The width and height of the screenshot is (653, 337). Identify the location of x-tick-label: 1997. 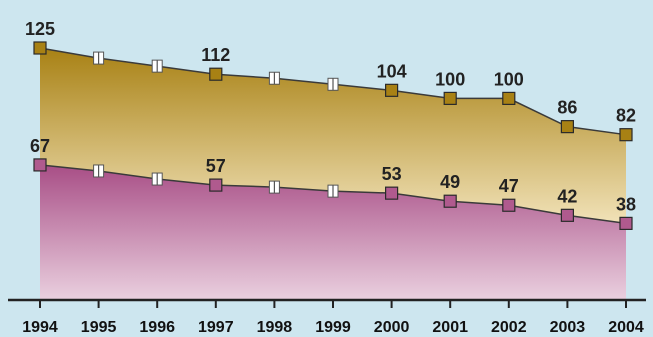
(216, 327).